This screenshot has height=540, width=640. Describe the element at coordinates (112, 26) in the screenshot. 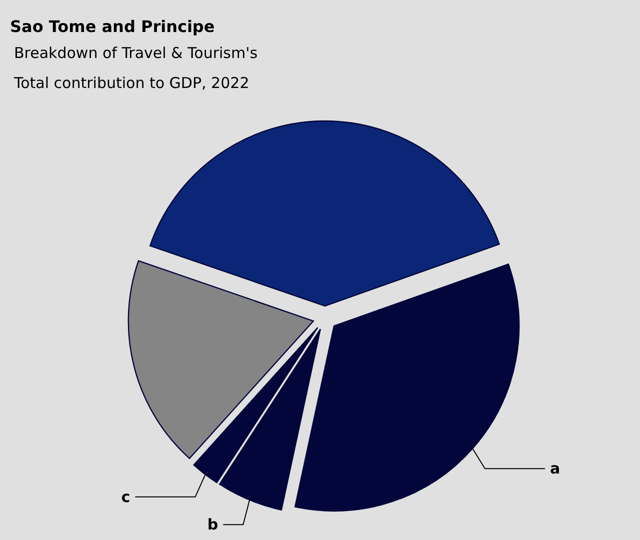

I see `chart-title: Sao Tome and Principe` at that location.